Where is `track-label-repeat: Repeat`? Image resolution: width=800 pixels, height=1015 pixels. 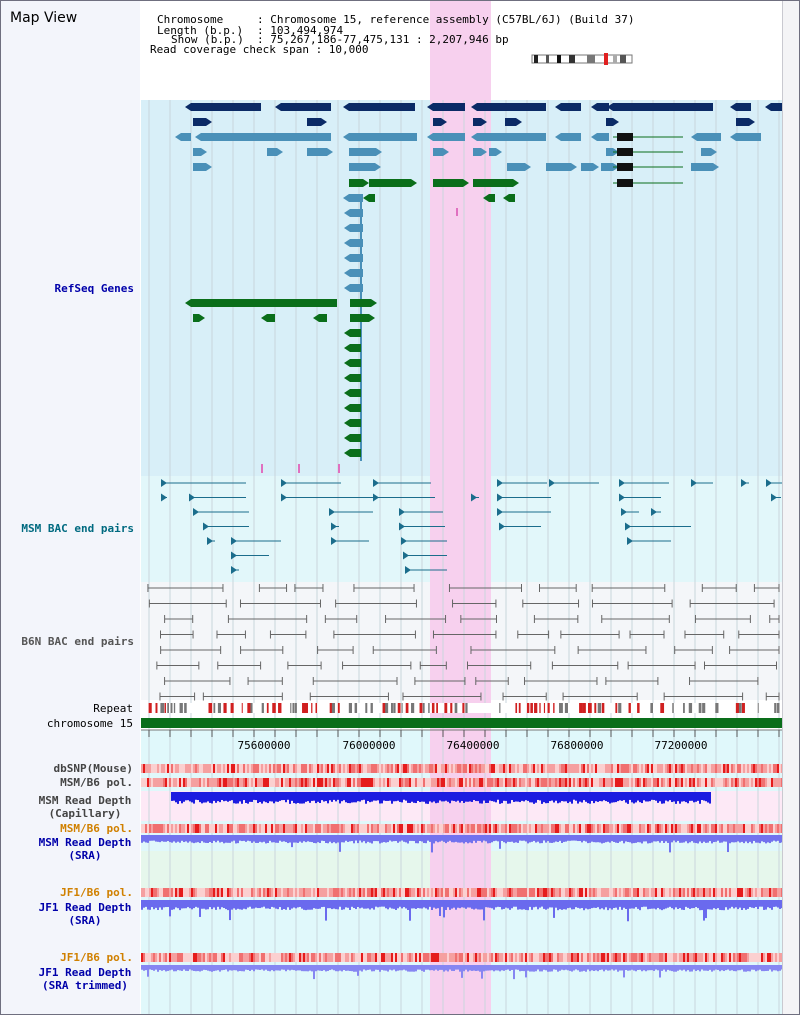 track-label-repeat: Repeat is located at coordinates (113, 708).